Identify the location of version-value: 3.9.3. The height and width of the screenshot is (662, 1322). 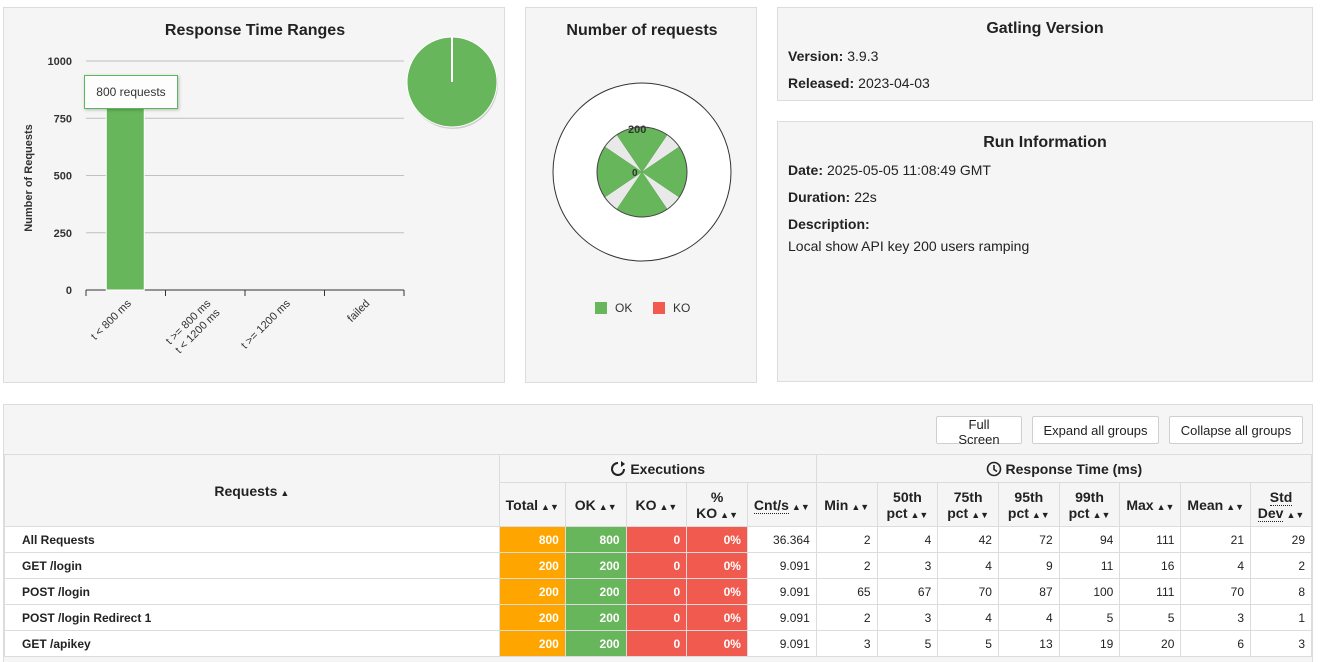
(863, 56).